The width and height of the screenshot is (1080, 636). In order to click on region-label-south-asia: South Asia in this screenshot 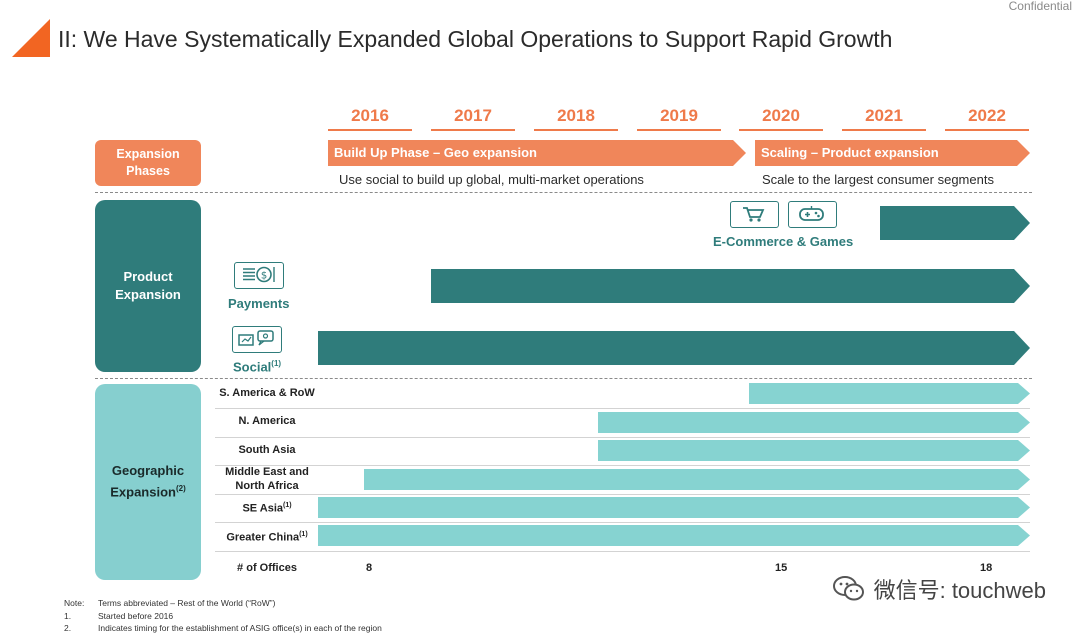, I will do `click(267, 450)`.